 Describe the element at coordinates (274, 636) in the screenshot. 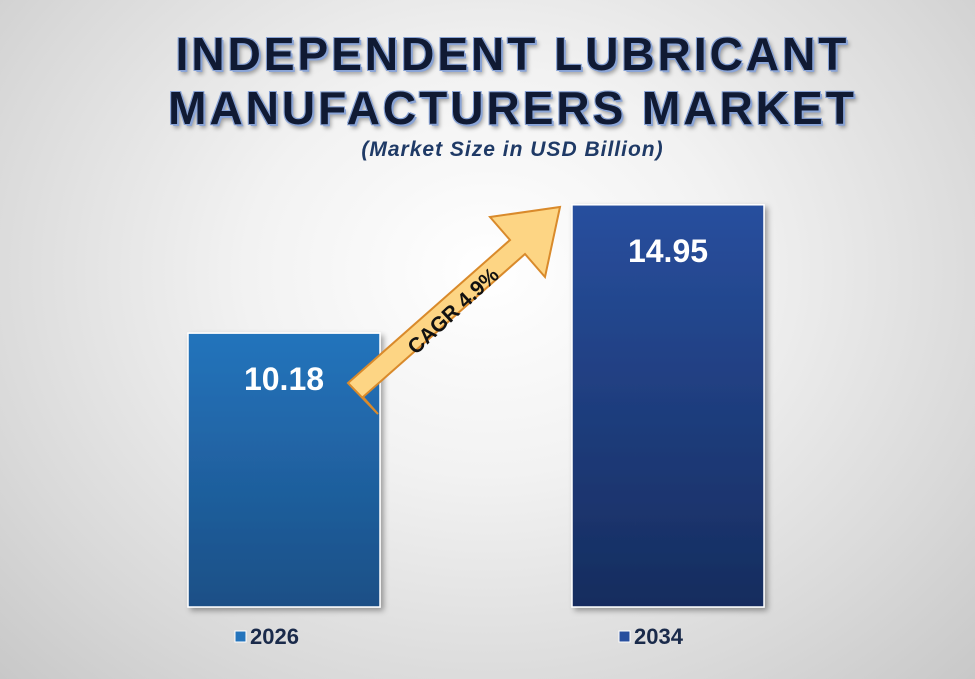

I see `category-label-2026: 2026` at that location.